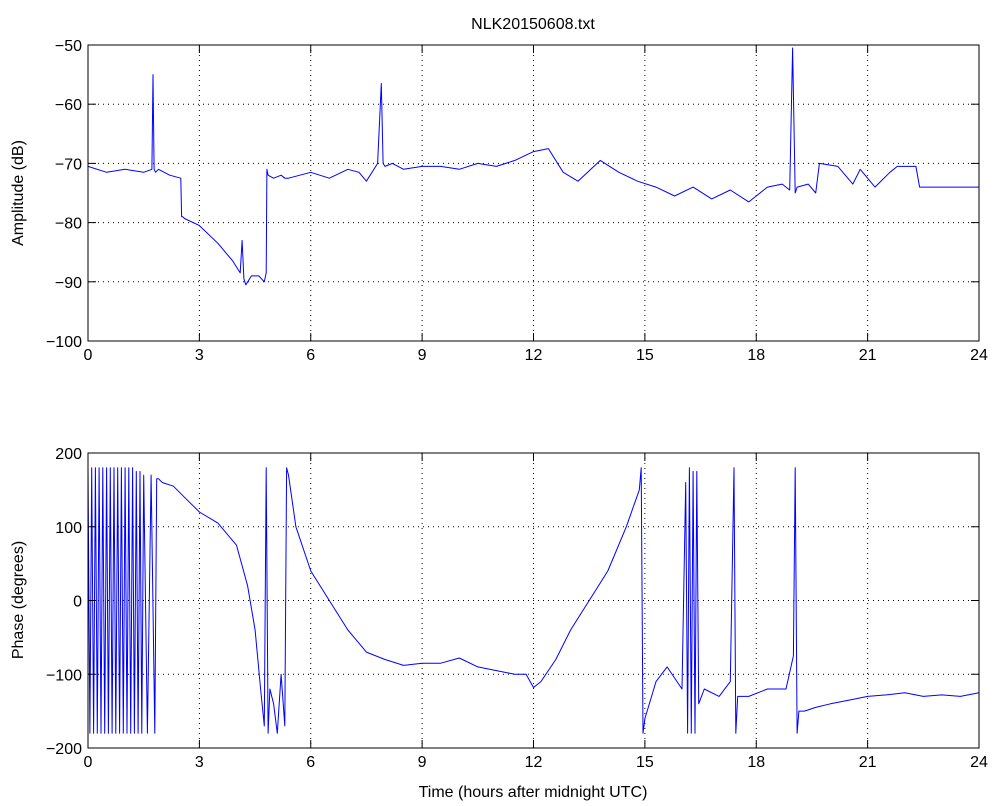 This screenshot has width=998, height=806. What do you see at coordinates (68, 283) in the screenshot?
I see `y-tick-label: −90` at bounding box center [68, 283].